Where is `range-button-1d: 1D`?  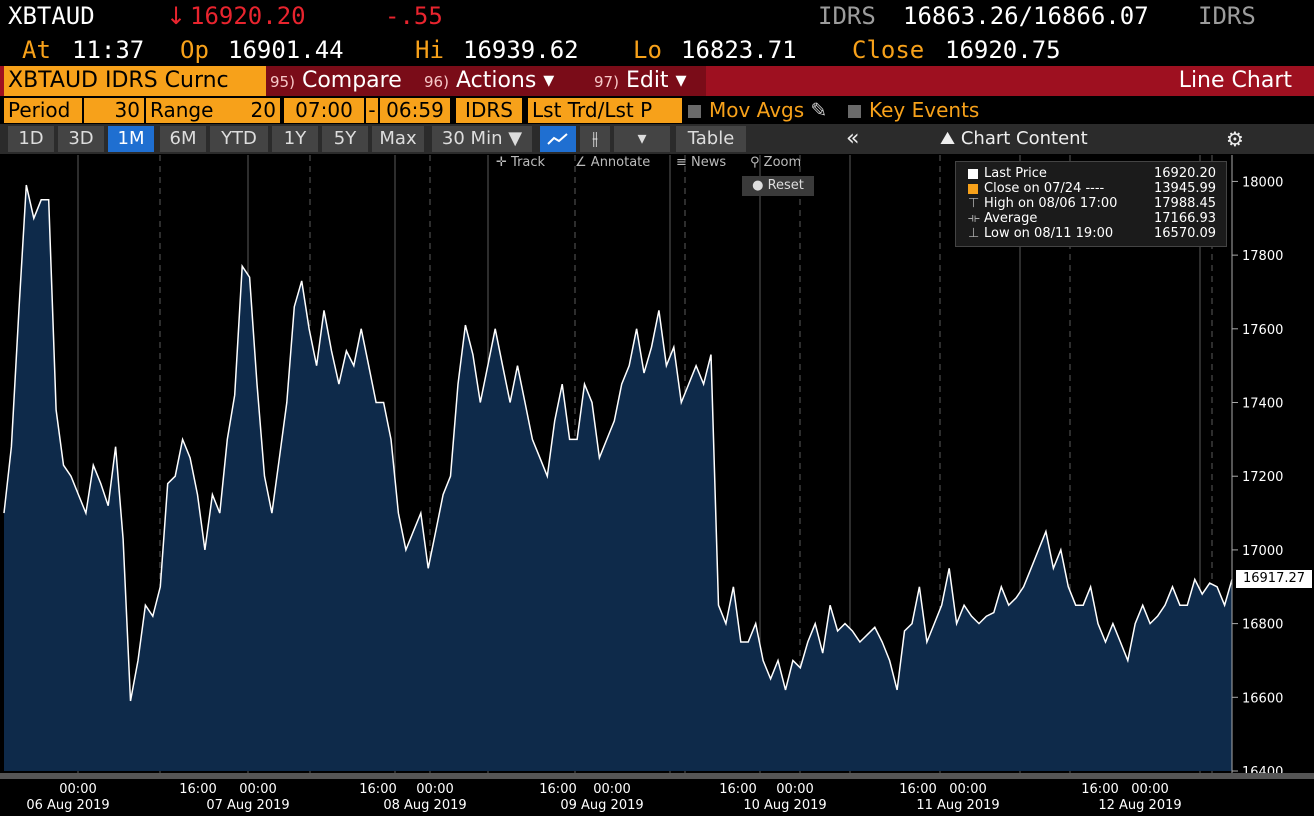
range-button-1d: 1D is located at coordinates (31, 139).